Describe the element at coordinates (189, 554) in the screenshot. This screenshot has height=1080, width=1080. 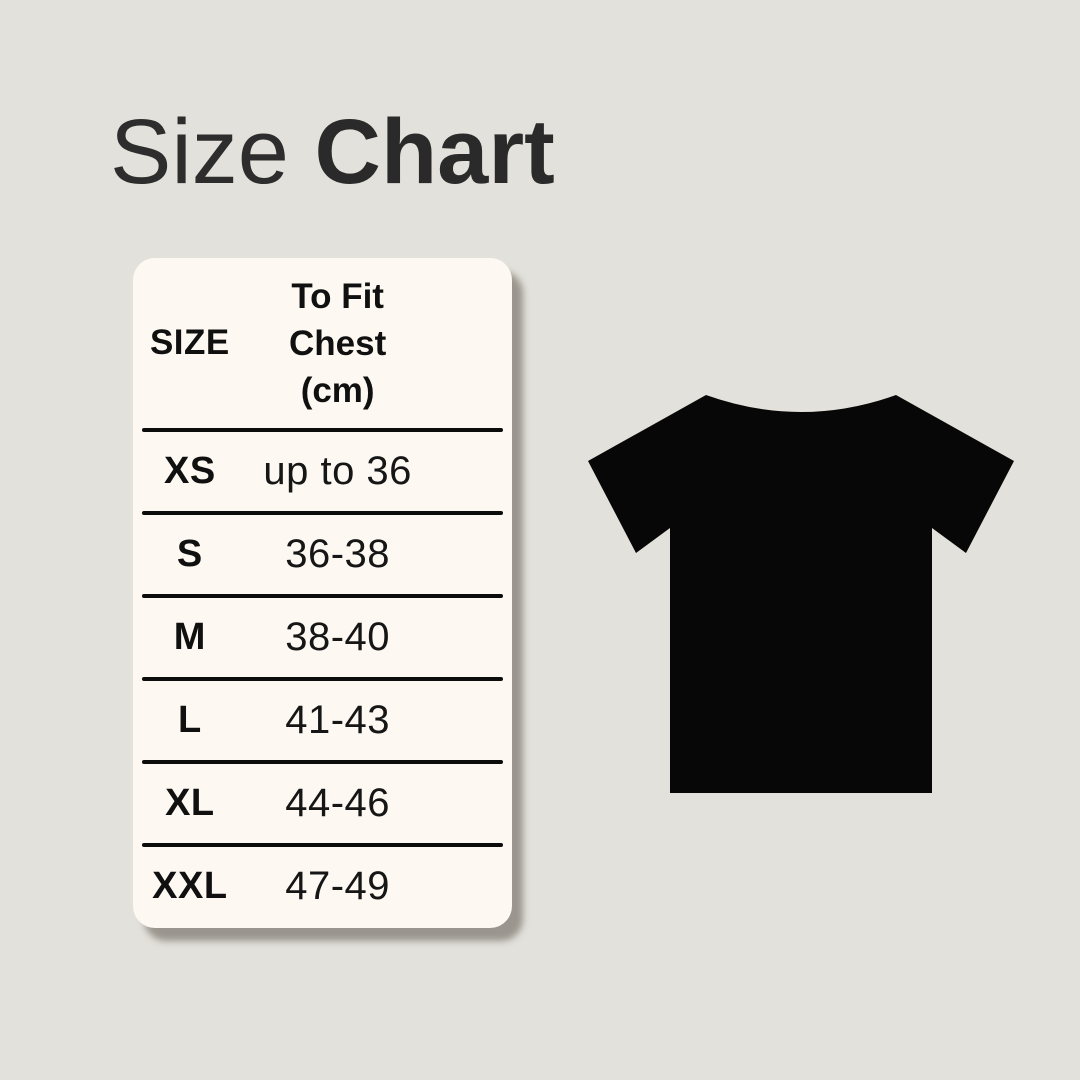
I see `size-label: S` at that location.